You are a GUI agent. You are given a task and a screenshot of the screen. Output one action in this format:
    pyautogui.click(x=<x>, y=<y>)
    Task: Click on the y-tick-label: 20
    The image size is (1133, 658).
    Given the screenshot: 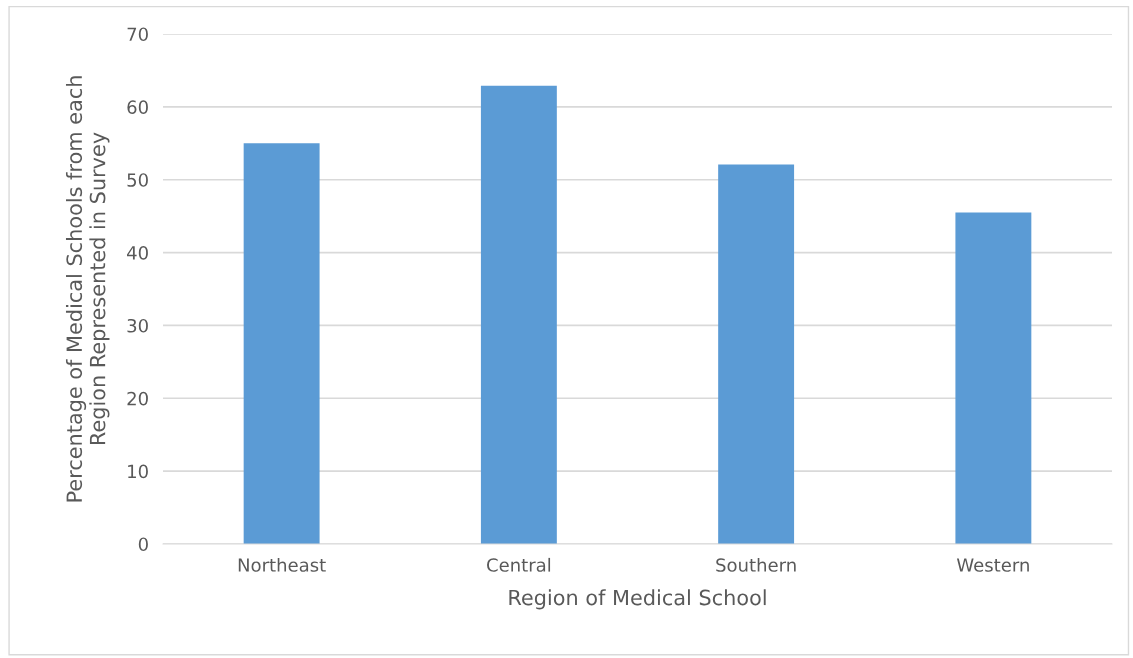 What is the action you would take?
    pyautogui.click(x=137, y=398)
    